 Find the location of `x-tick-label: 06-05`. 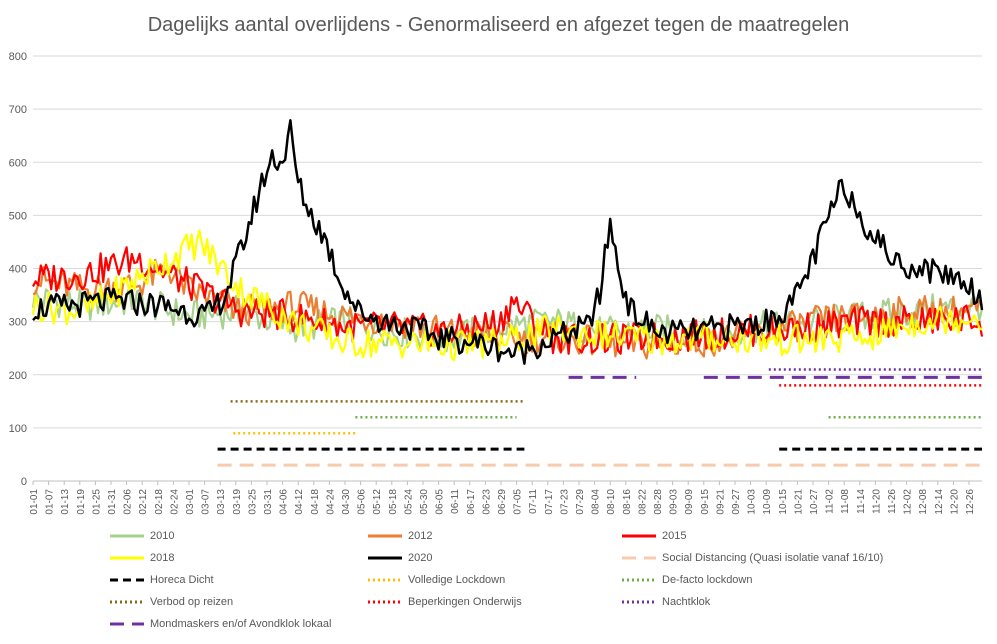

x-tick-label: 06-05 is located at coordinates (440, 502).